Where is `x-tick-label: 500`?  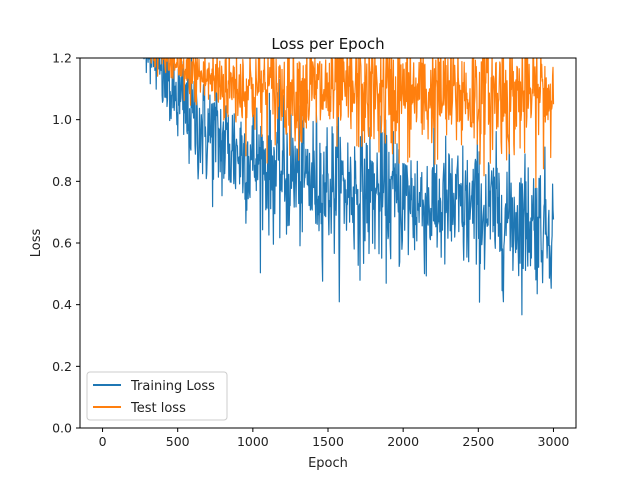 x-tick-label: 500 is located at coordinates (178, 441).